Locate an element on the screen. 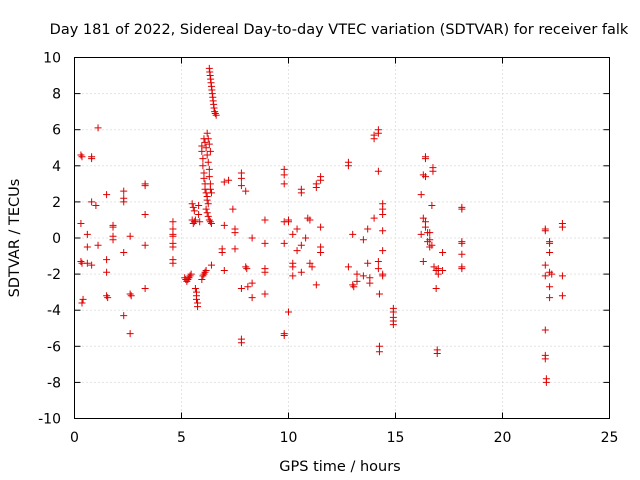  y-tick-label: -8 is located at coordinates (54, 383).